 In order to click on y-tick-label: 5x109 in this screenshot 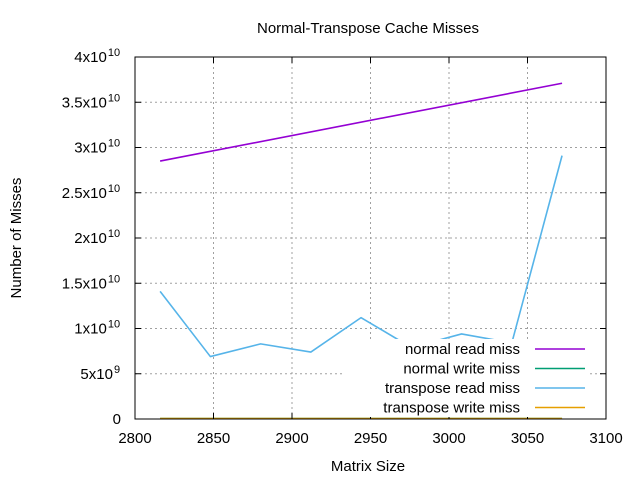, I will do `click(100, 373)`.